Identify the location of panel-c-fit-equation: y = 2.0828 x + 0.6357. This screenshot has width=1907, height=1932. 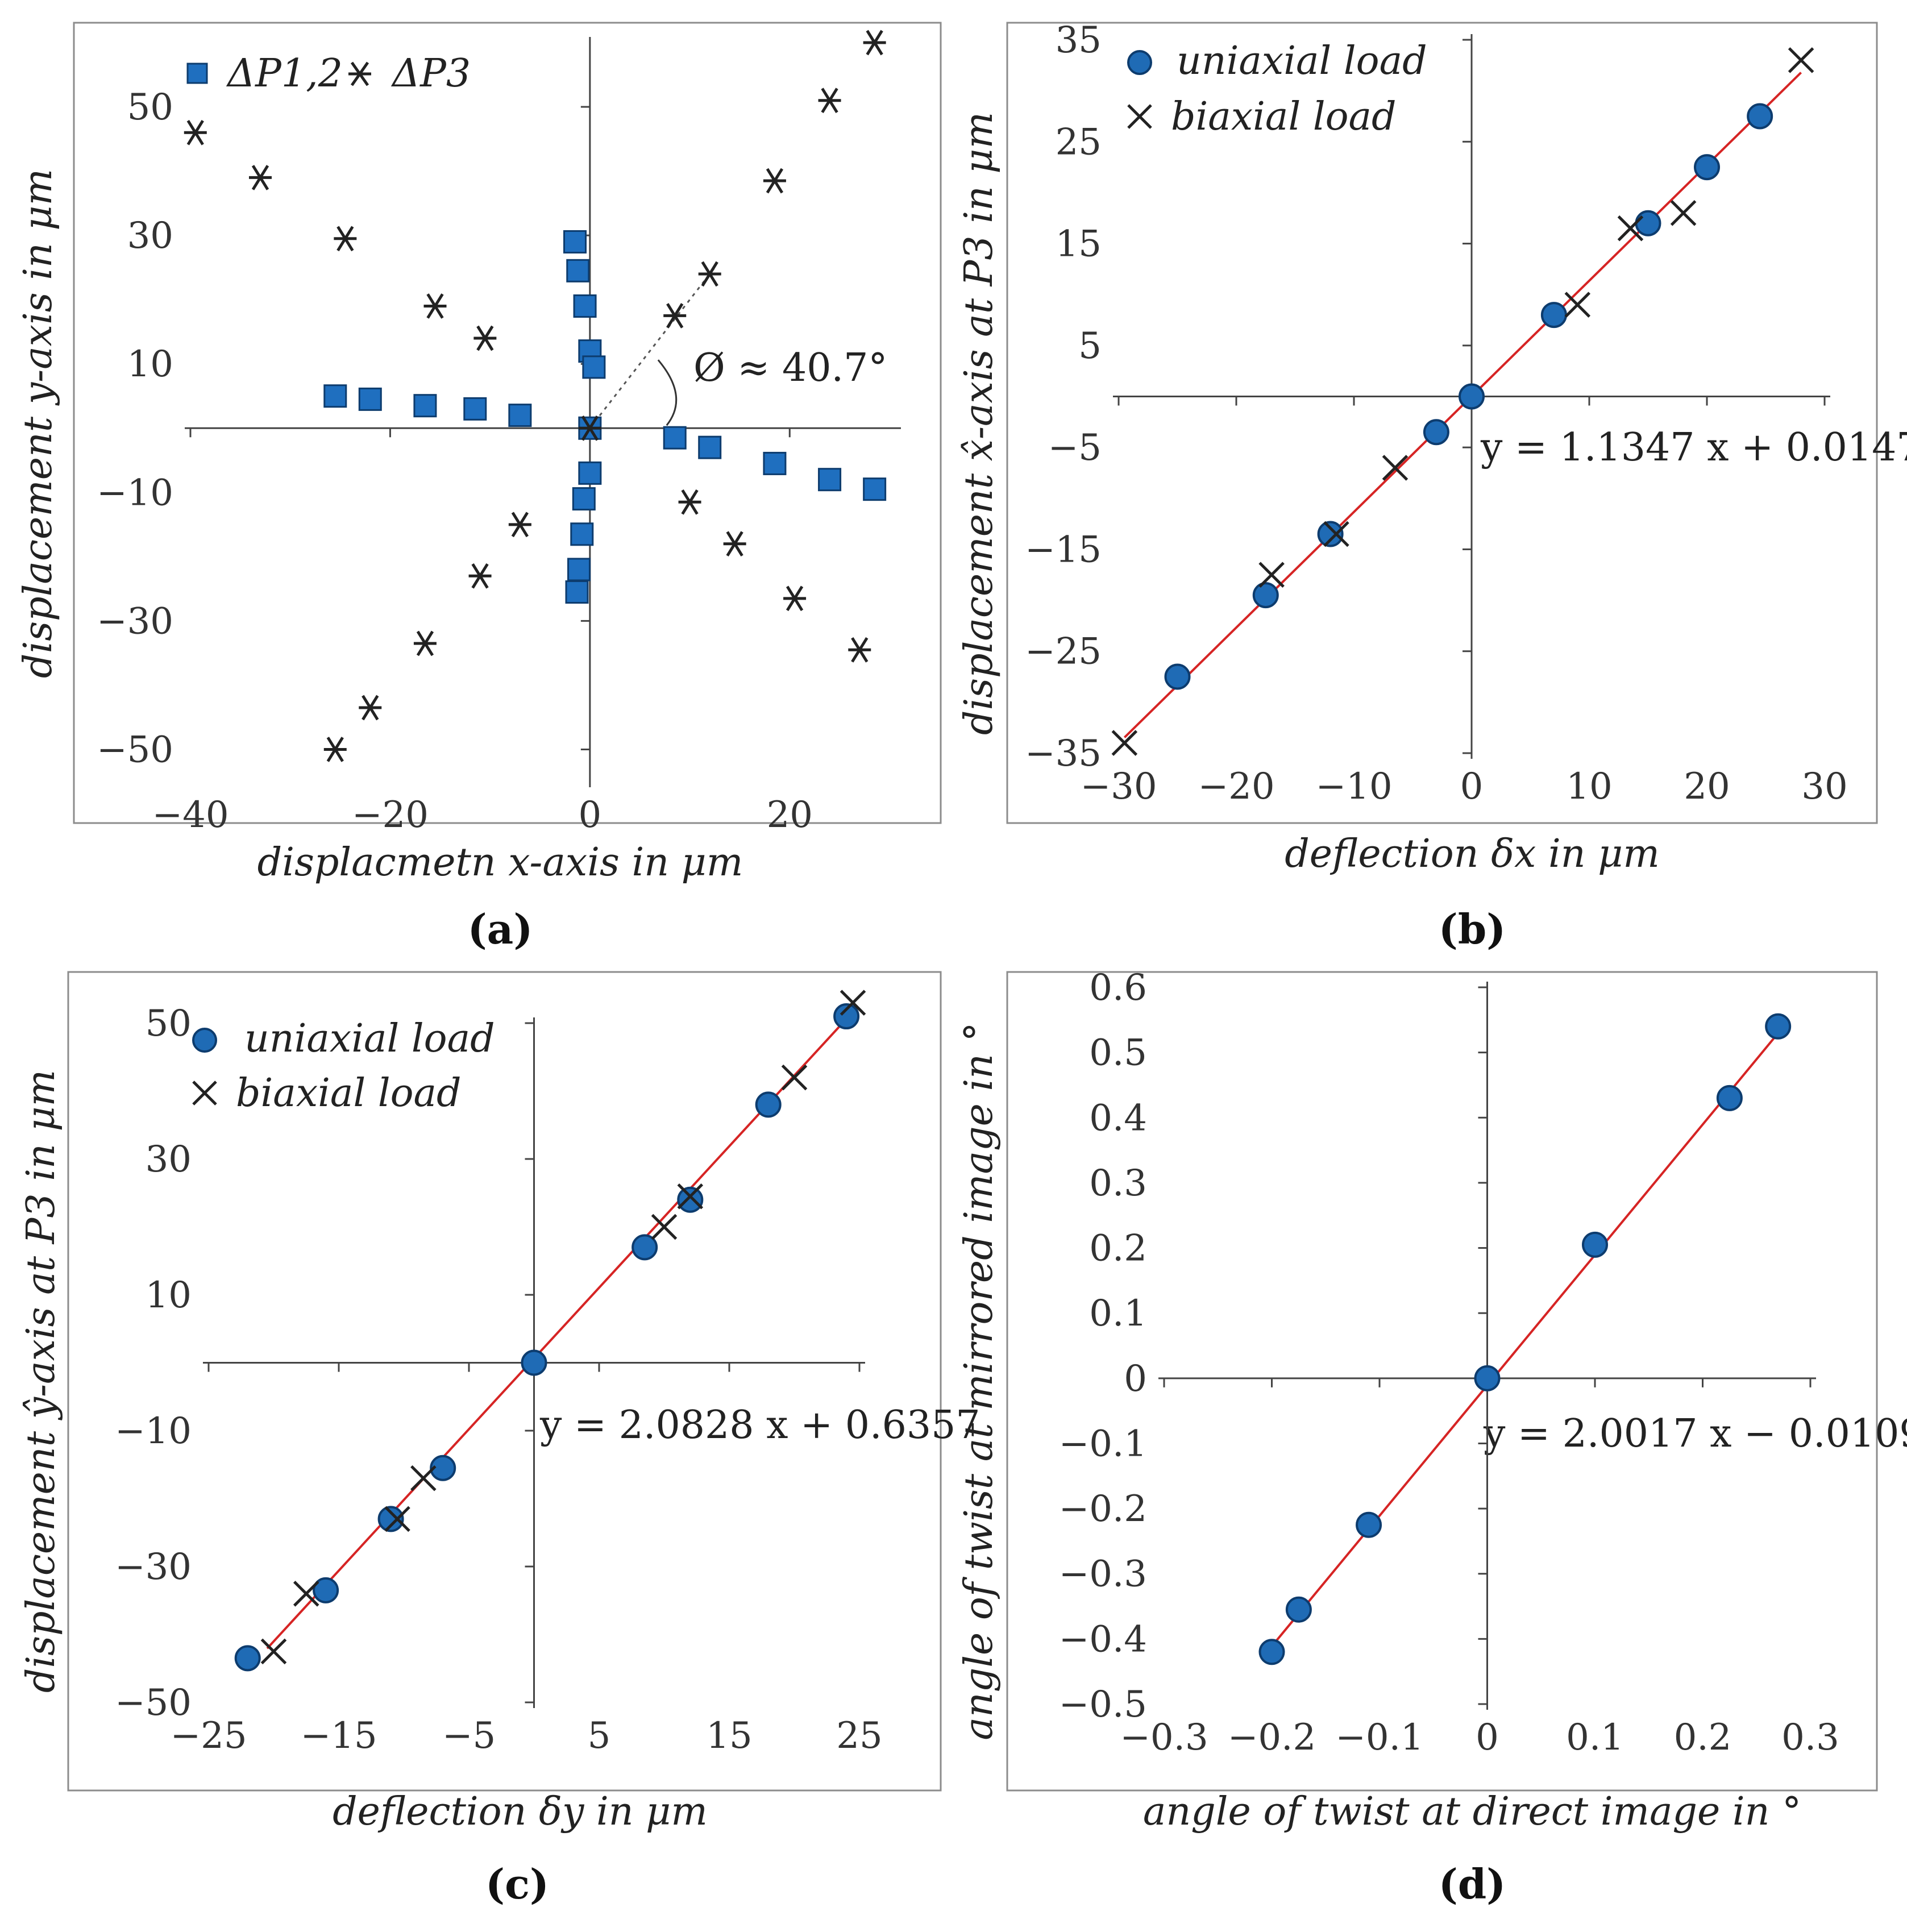
(760, 1425).